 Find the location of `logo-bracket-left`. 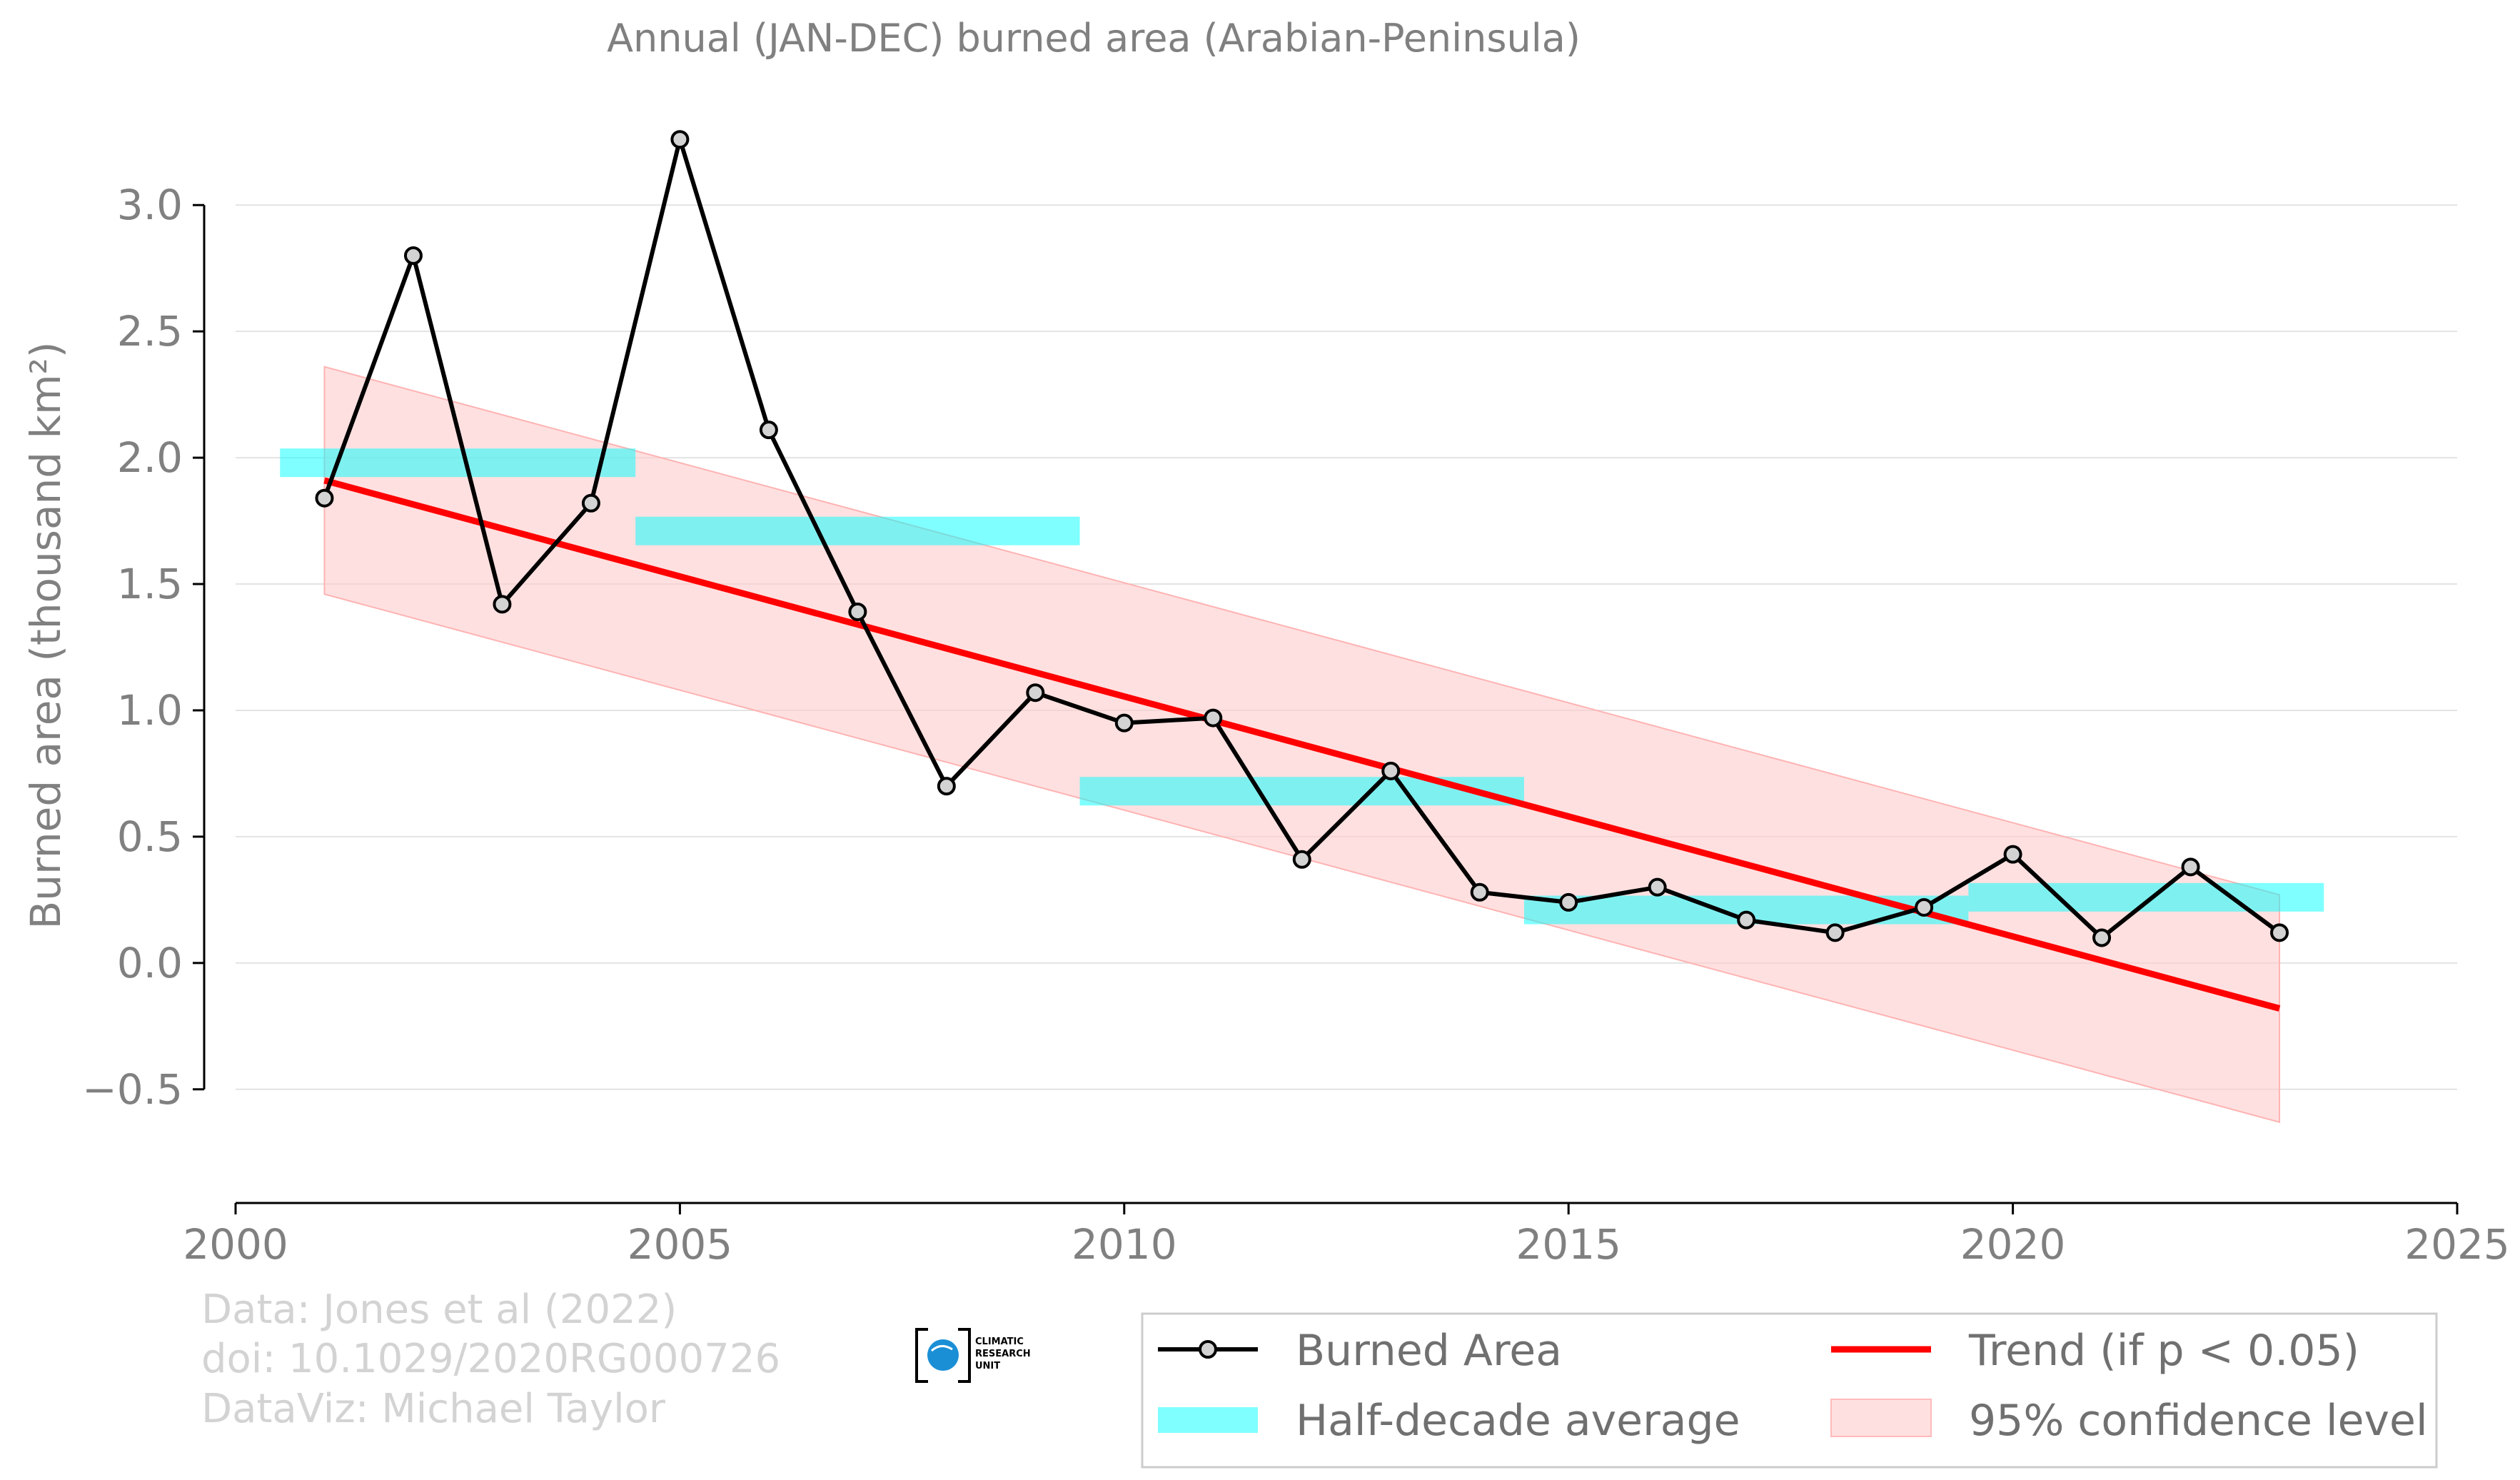

logo-bracket-left is located at coordinates (921, 1356).